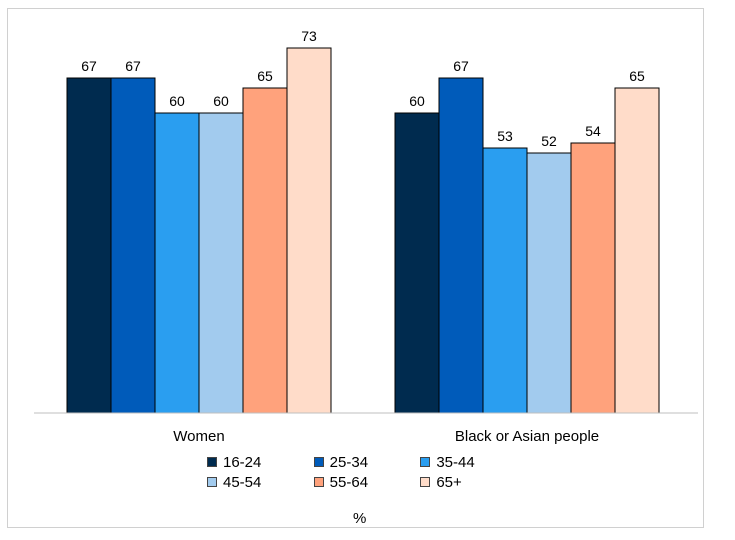 Image resolution: width=735 pixels, height=540 pixels. What do you see at coordinates (198, 436) in the screenshot?
I see `category-label-0: Women` at bounding box center [198, 436].